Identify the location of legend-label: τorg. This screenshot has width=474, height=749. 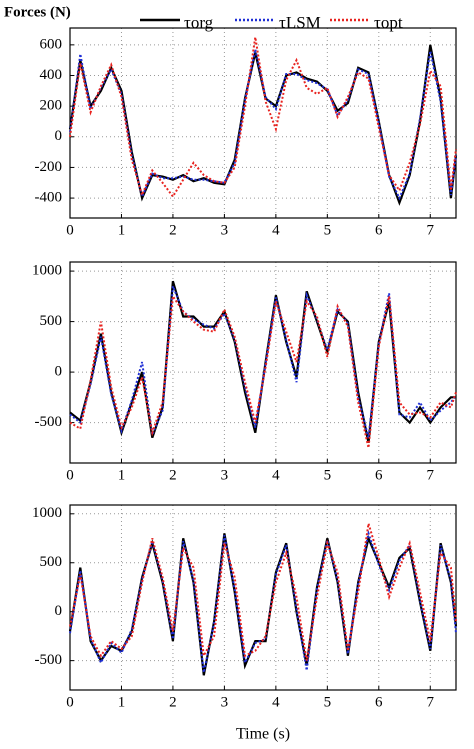
(199, 22).